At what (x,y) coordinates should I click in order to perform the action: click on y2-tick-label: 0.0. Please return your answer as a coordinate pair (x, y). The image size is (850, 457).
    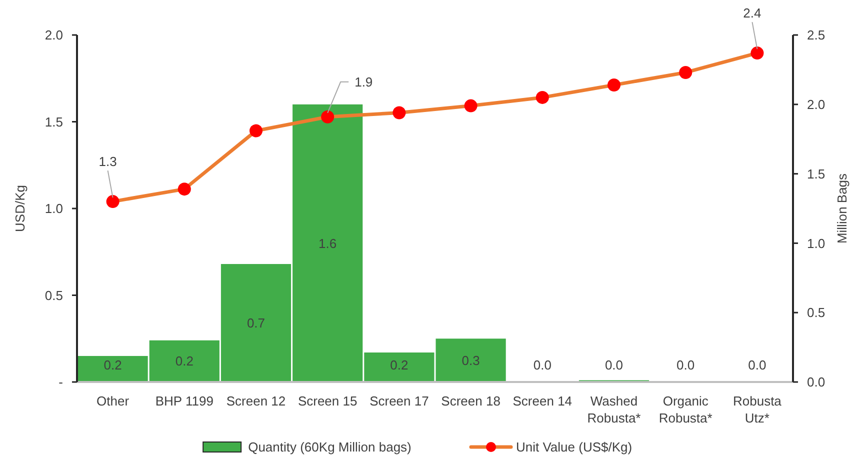
    Looking at the image, I should click on (816, 382).